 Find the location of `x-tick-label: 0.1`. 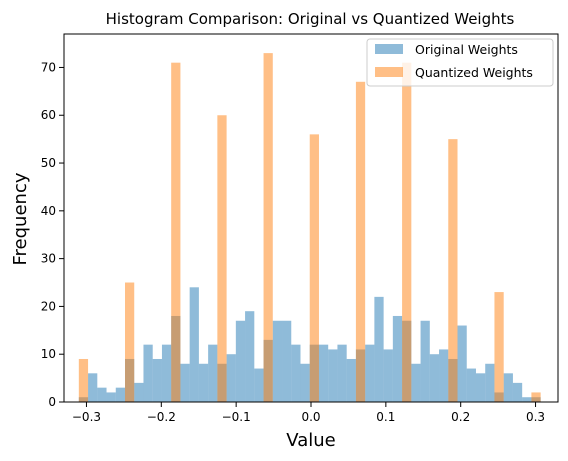

x-tick-label: 0.1 is located at coordinates (385, 417).